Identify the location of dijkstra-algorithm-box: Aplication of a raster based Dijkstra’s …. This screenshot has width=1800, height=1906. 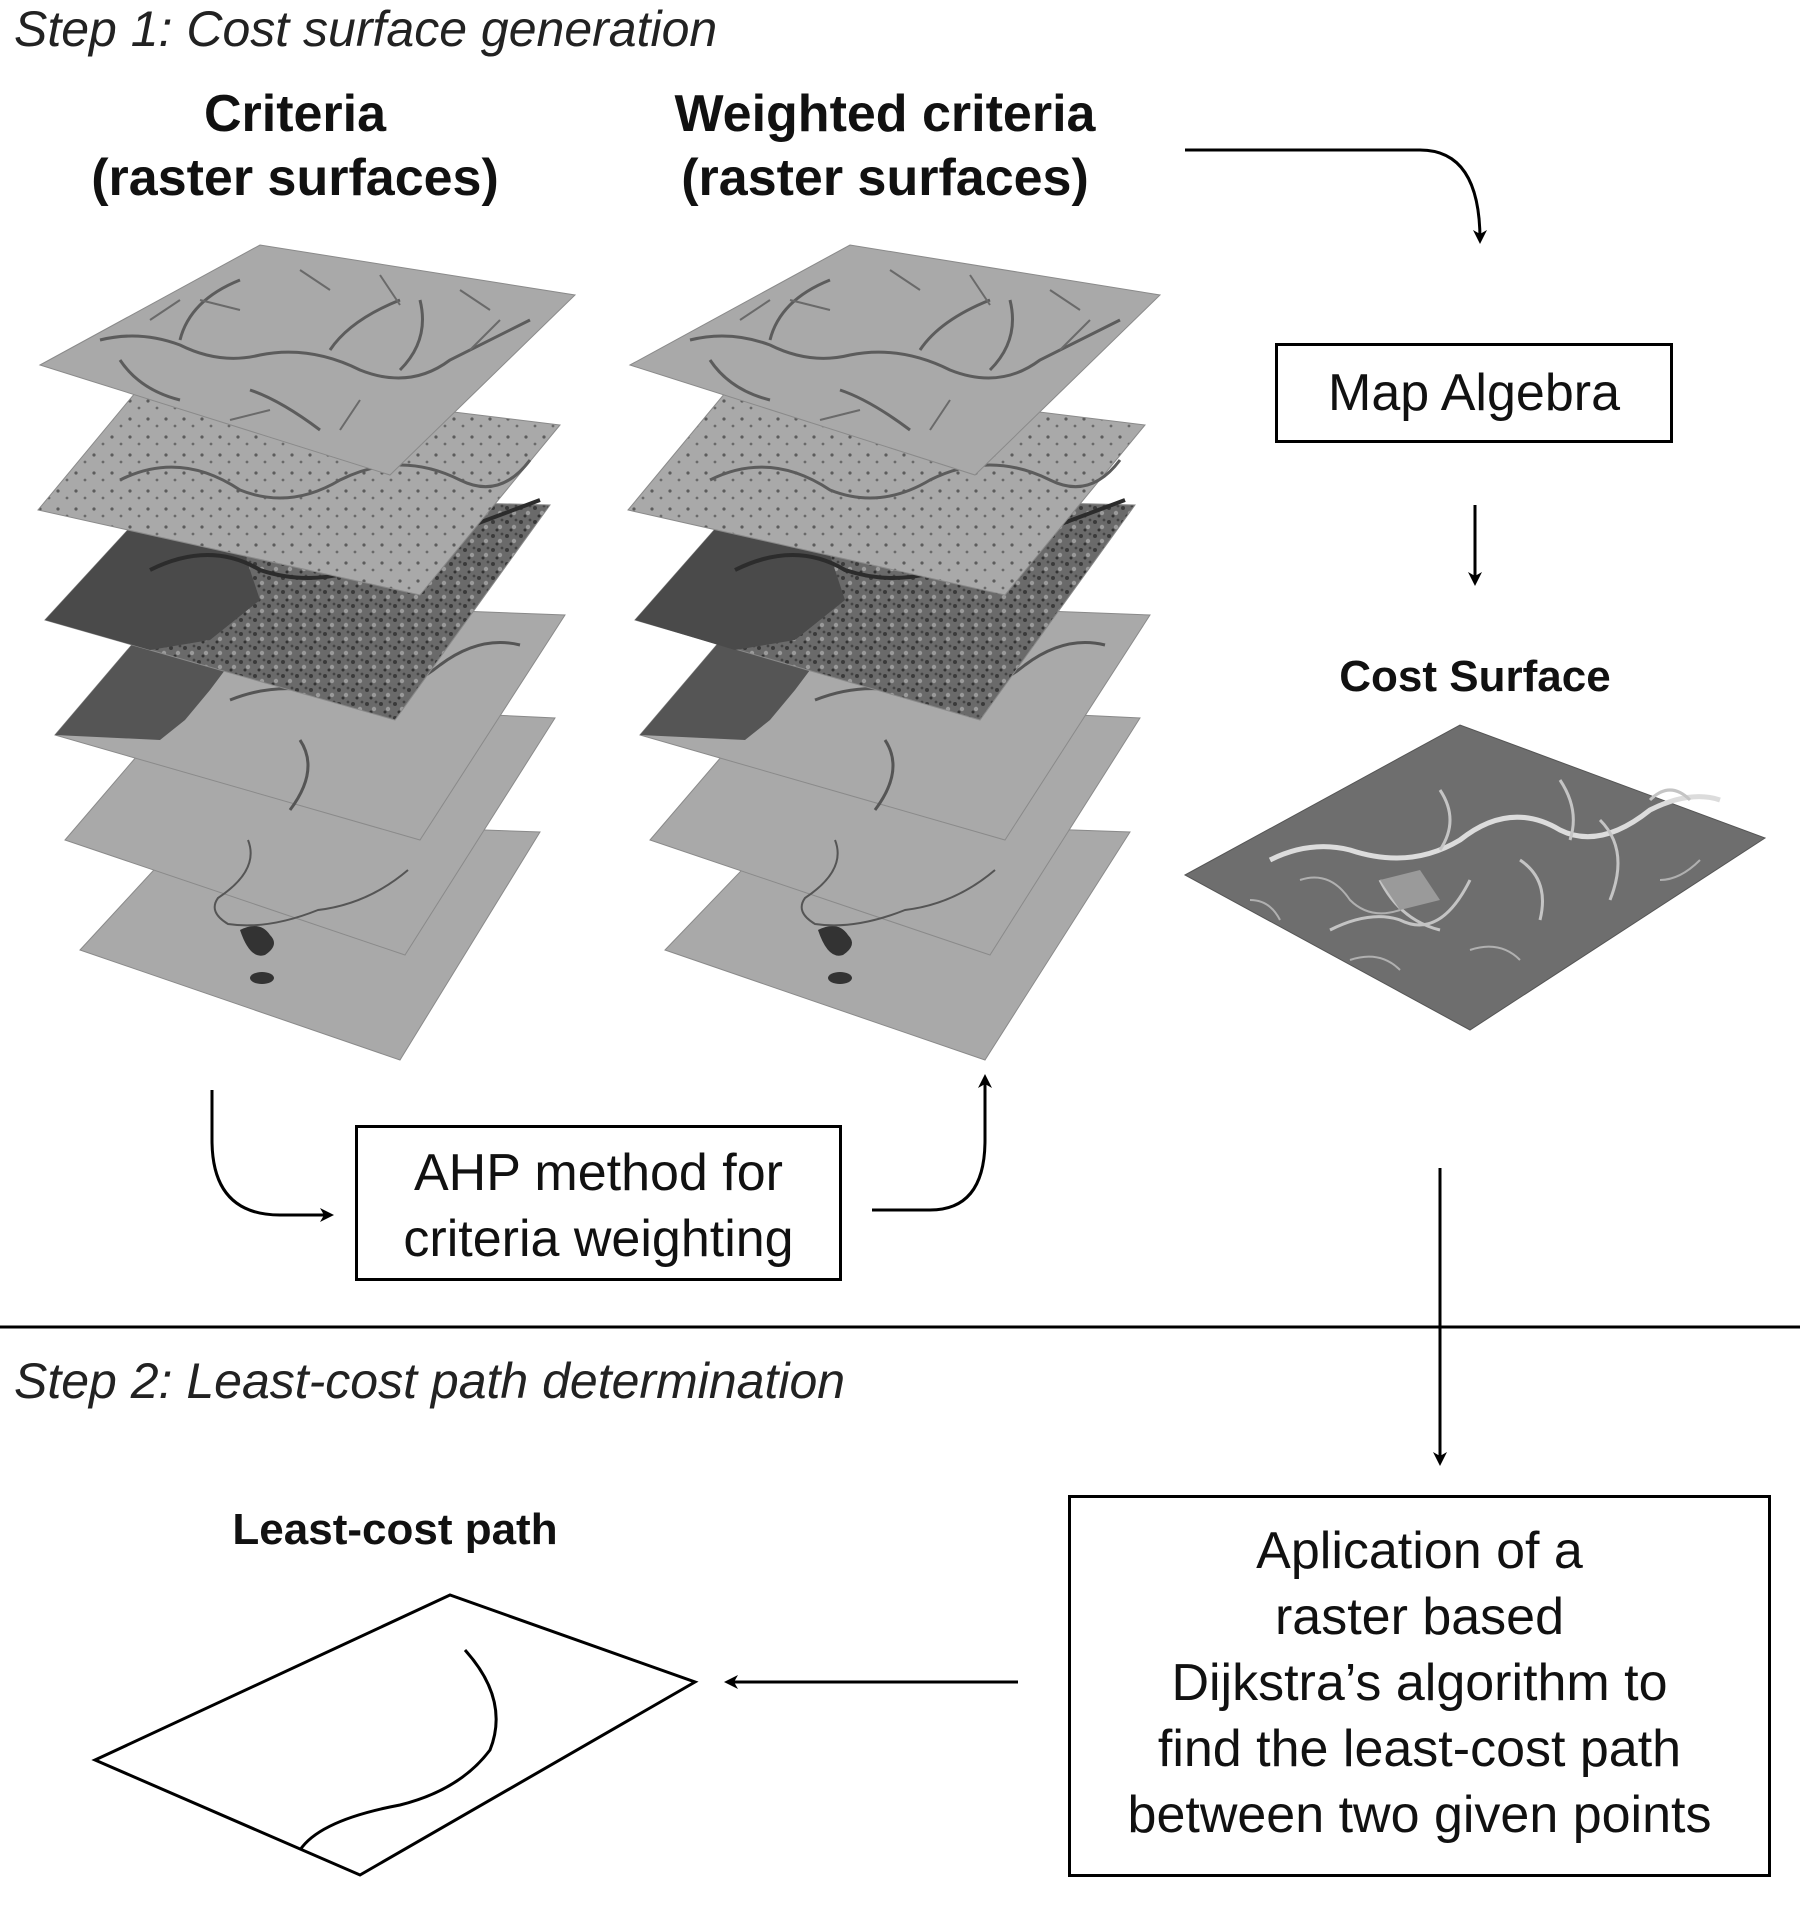
(1419, 1686).